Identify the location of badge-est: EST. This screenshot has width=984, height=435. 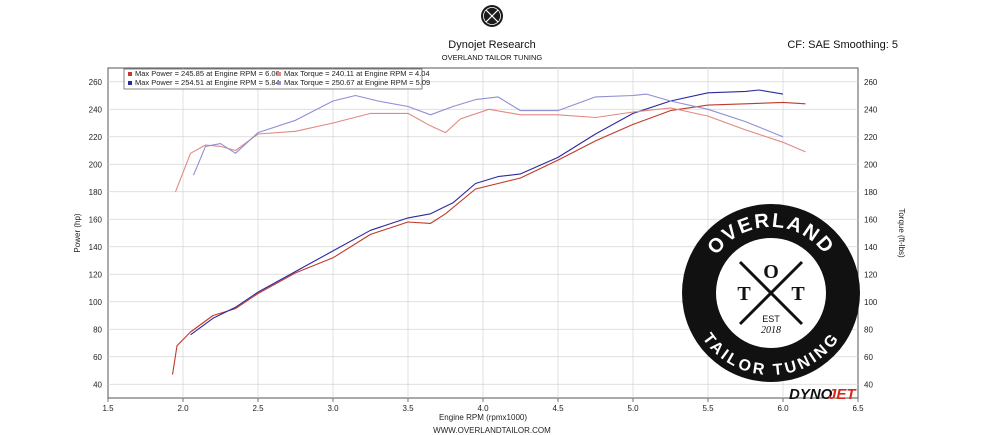
(771, 319).